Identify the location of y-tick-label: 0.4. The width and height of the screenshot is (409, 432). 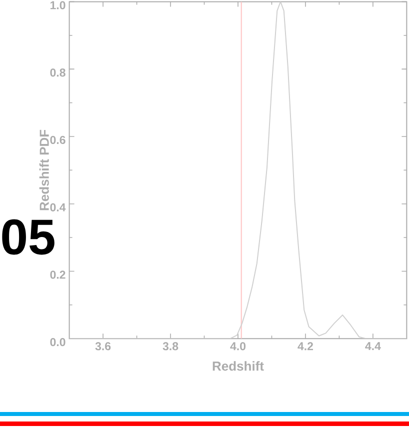
(58, 207).